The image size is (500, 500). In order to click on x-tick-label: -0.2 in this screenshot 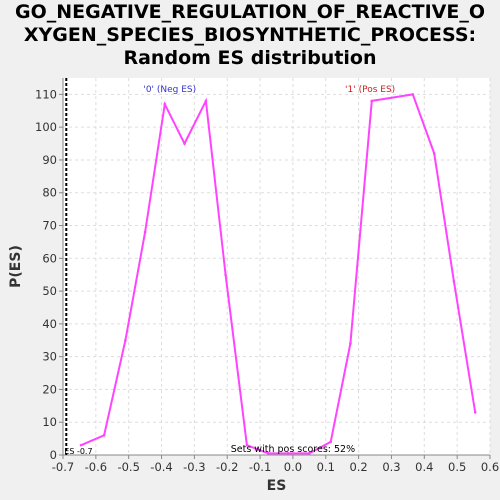, I will do `click(227, 467)`.